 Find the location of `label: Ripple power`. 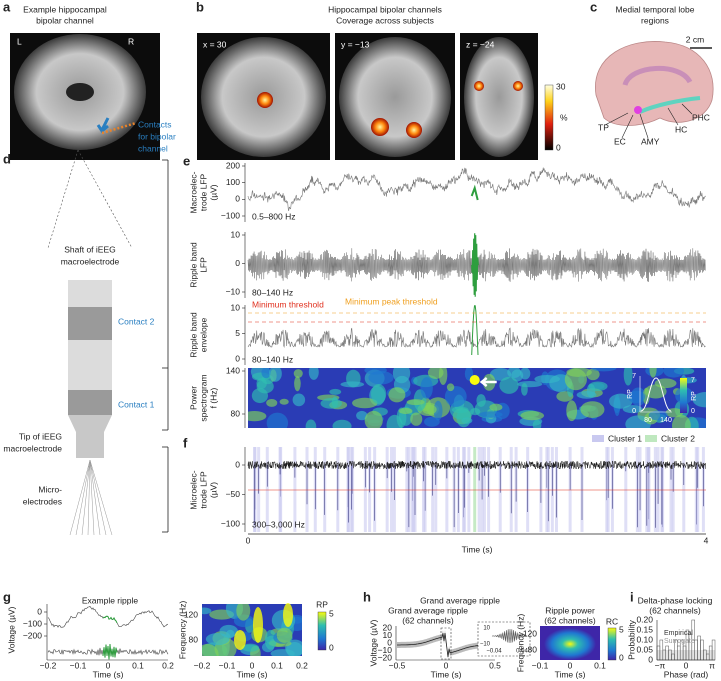

label: Ripple power is located at coordinates (570, 610).